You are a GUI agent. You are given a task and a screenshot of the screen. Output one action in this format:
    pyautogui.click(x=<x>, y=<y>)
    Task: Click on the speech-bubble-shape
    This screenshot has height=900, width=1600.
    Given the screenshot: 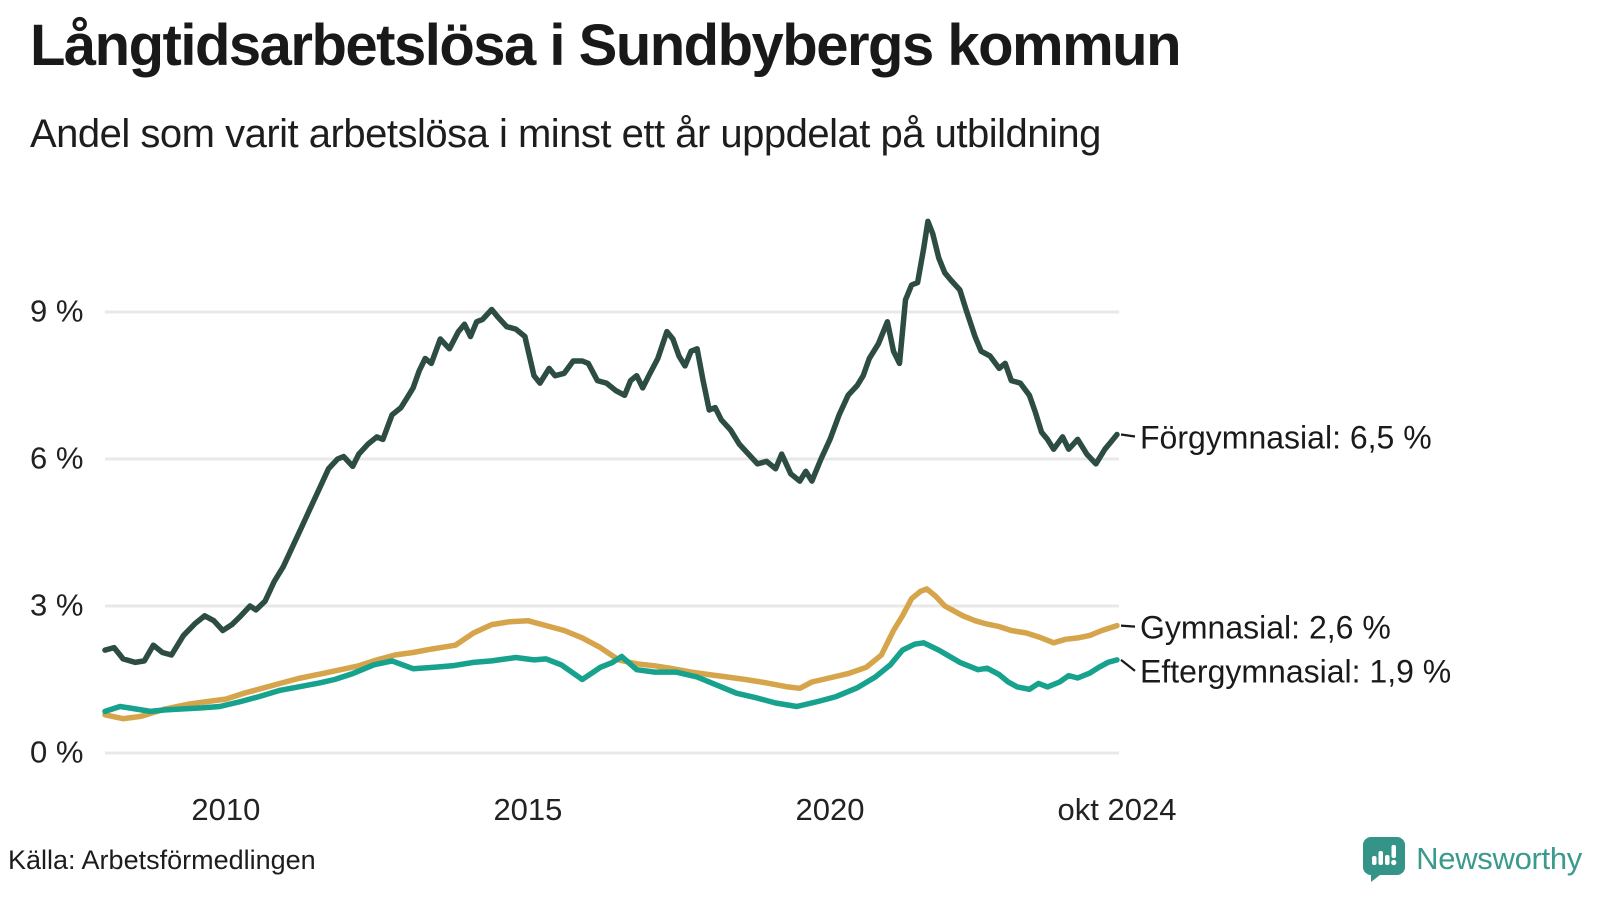 What is the action you would take?
    pyautogui.click(x=1384, y=859)
    